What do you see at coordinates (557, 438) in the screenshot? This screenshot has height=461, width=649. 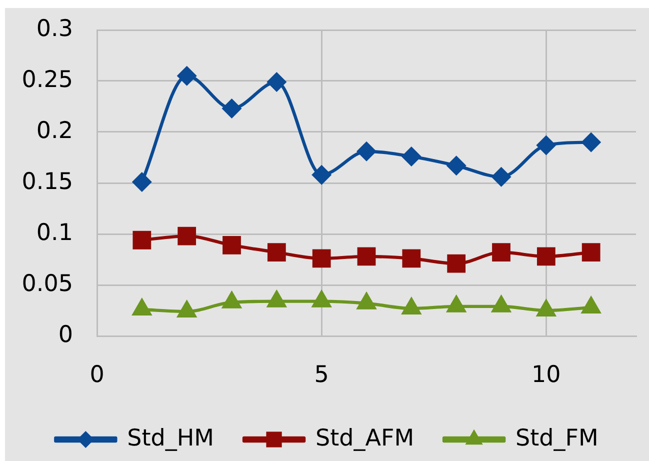 I see `legend-label: Std_FM` at bounding box center [557, 438].